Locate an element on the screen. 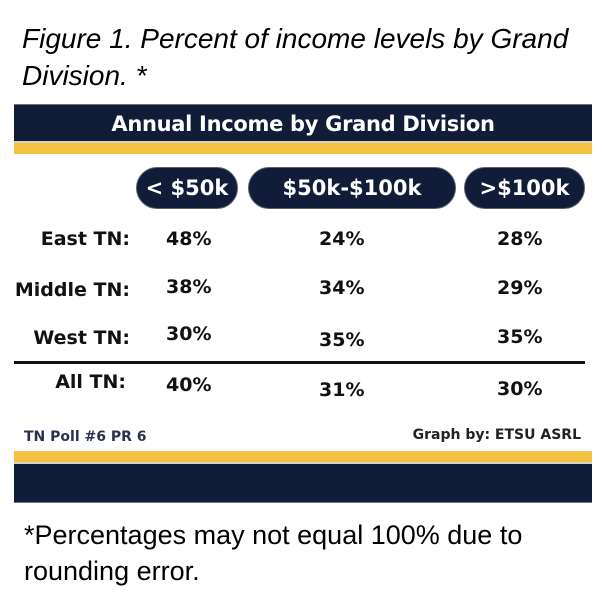  footer-separator is located at coordinates (303, 463).